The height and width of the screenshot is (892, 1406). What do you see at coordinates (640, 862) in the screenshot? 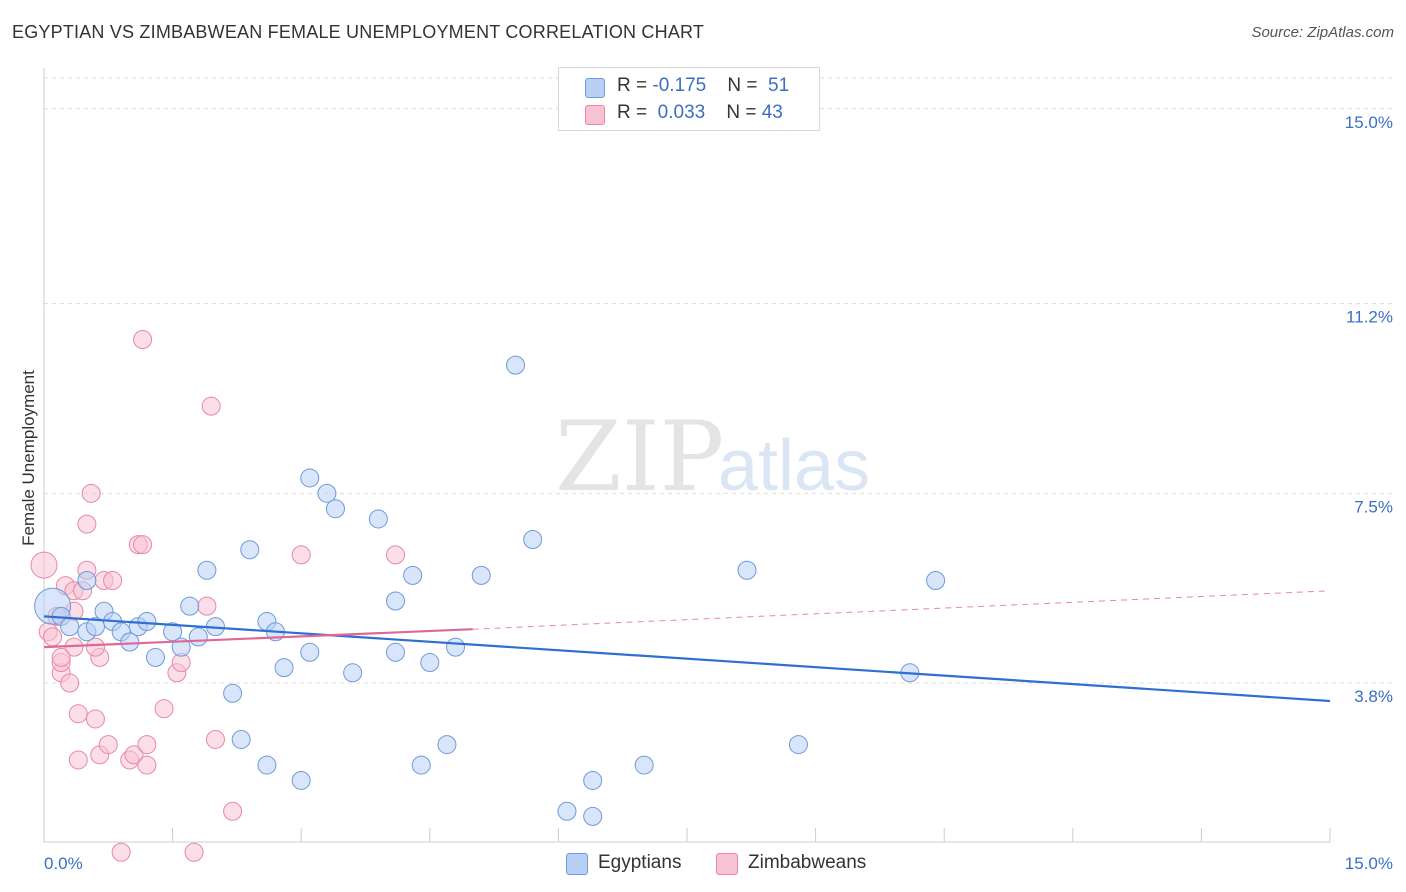
I see `bottom-legend-egyptians-label: Egyptians` at bounding box center [640, 862].